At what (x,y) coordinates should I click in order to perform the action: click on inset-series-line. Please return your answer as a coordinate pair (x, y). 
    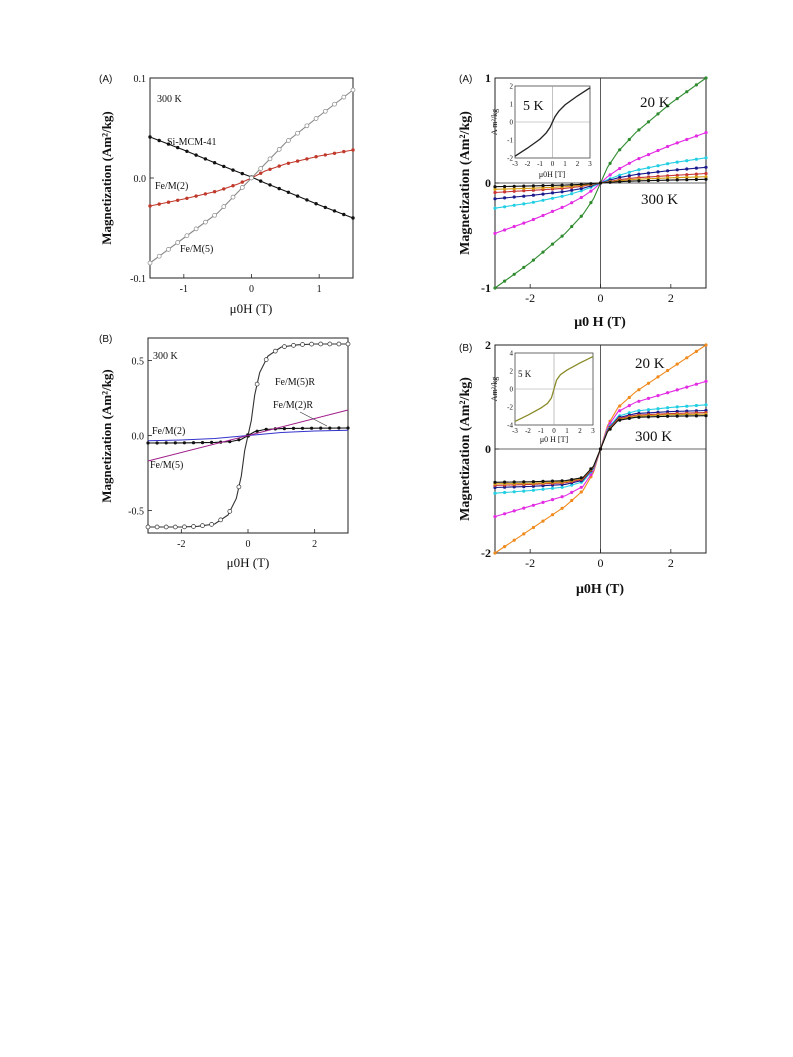
    Looking at the image, I should click on (552, 122).